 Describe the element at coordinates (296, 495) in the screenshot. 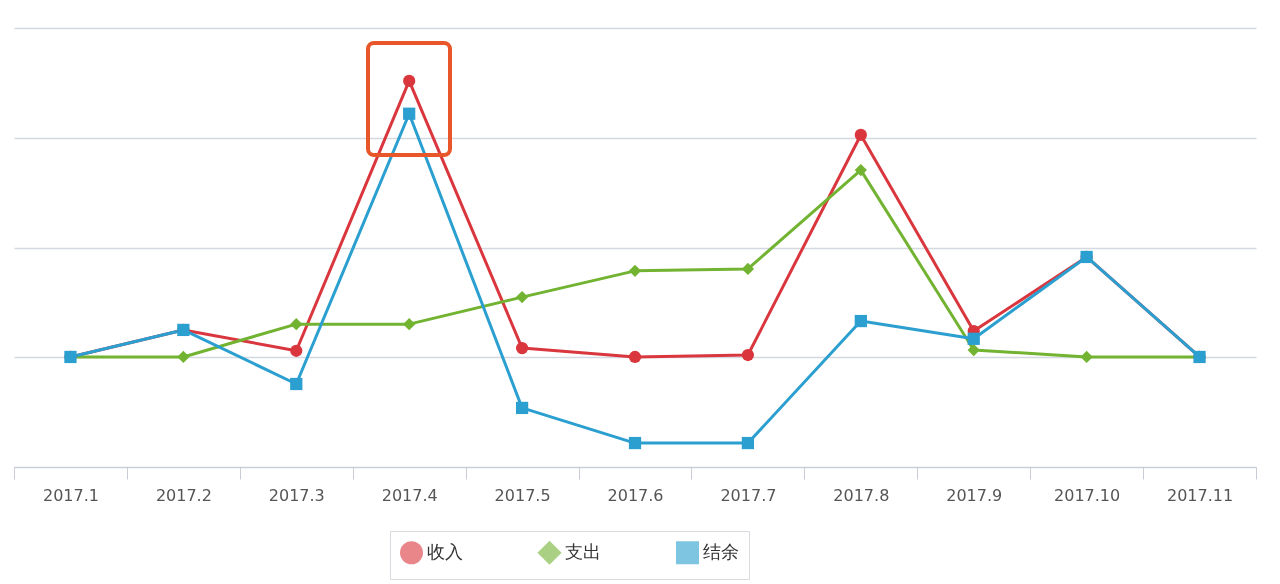

I see `x-tick-label: 2017.3` at that location.